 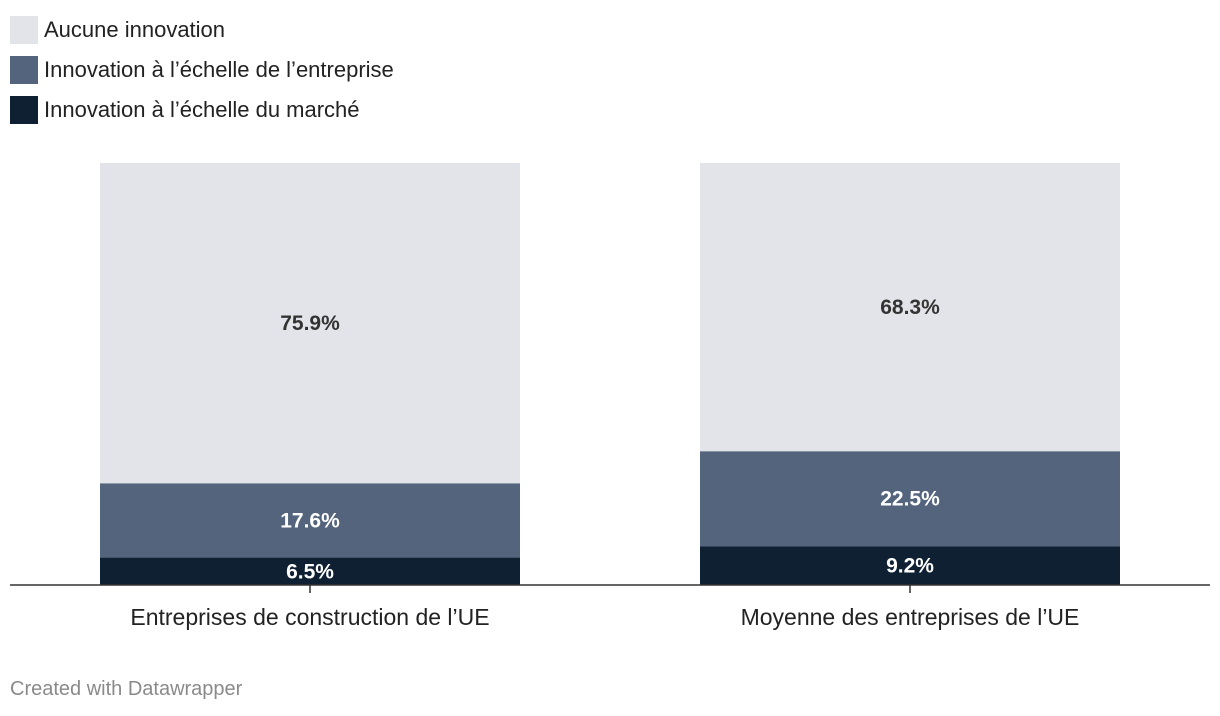 I want to click on bar-segment-aucune-innovation, so click(x=910, y=307).